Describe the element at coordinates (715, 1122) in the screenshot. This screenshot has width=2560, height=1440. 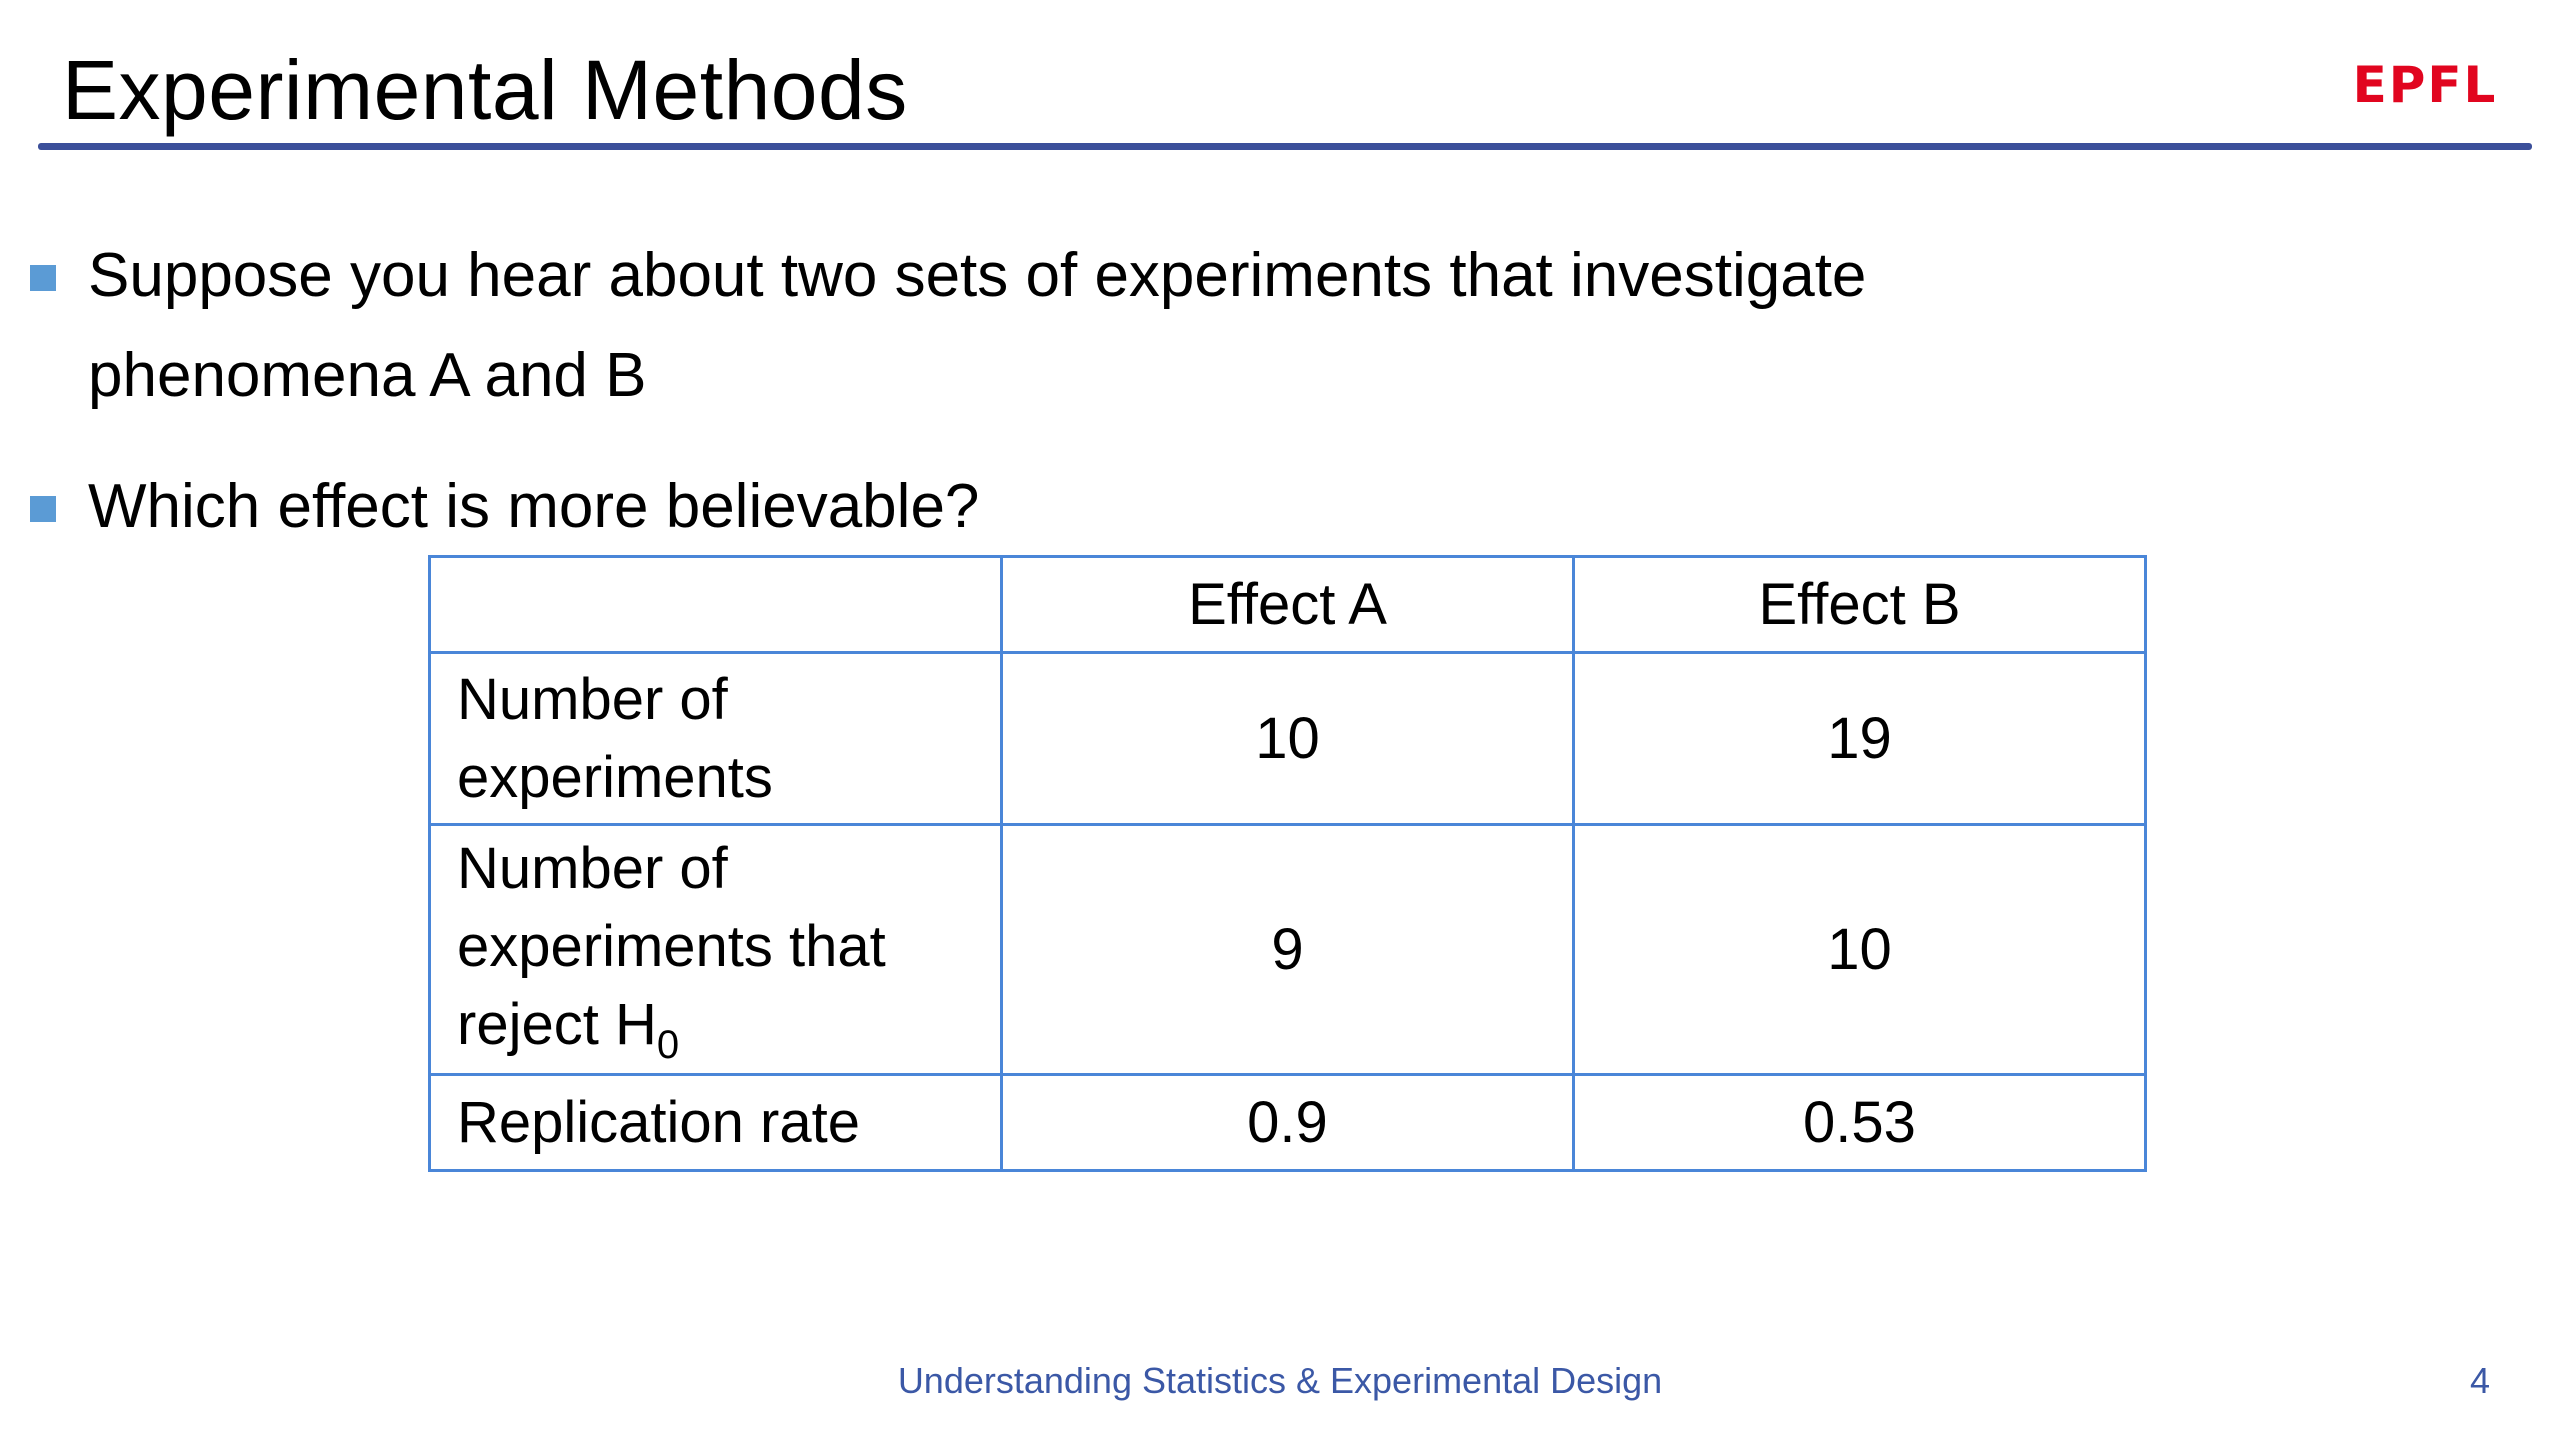
I see `row-label-replication-rate: Replication rate` at that location.